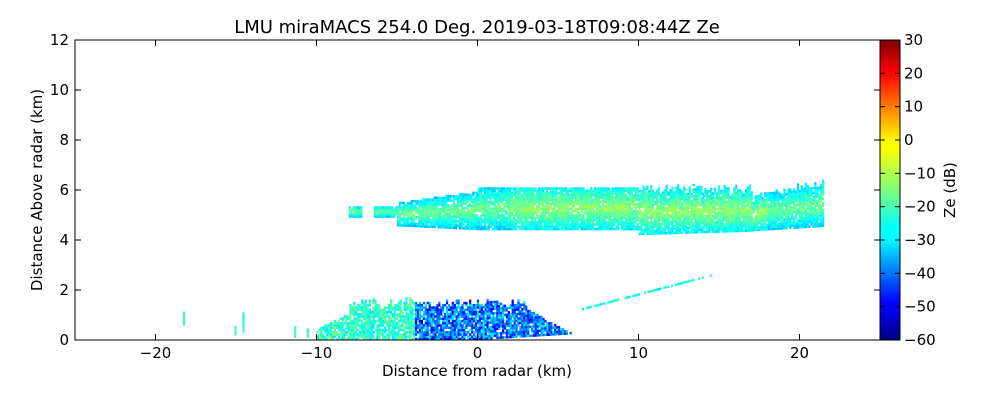 The image size is (1000, 400). Describe the element at coordinates (920, 340) in the screenshot. I see `colorbar-tick-label: −60` at that location.